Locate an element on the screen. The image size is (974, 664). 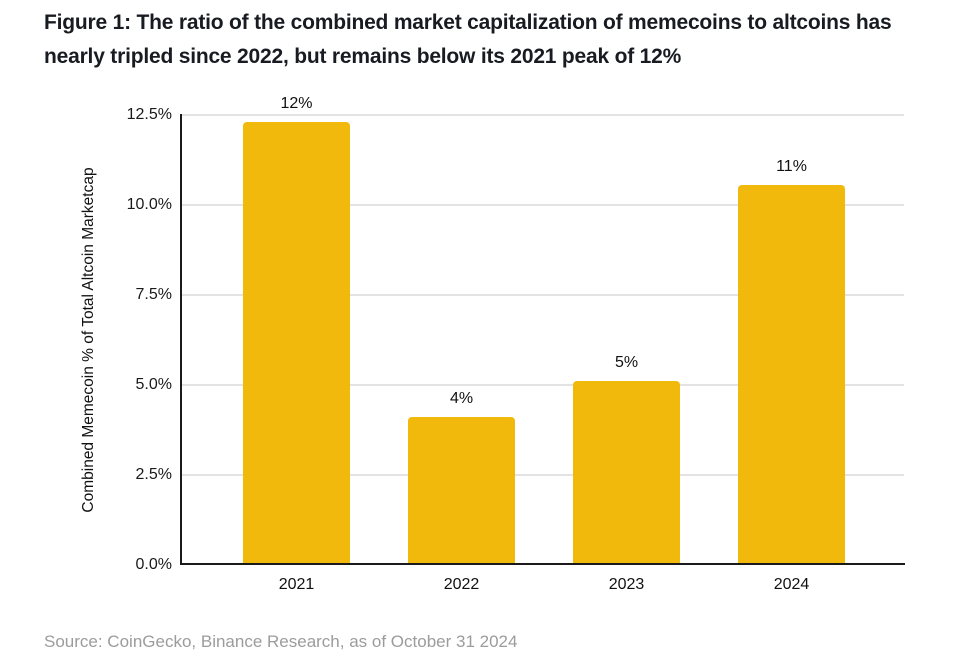
y-tick-label-0.0%: 0.0% is located at coordinates (153, 564).